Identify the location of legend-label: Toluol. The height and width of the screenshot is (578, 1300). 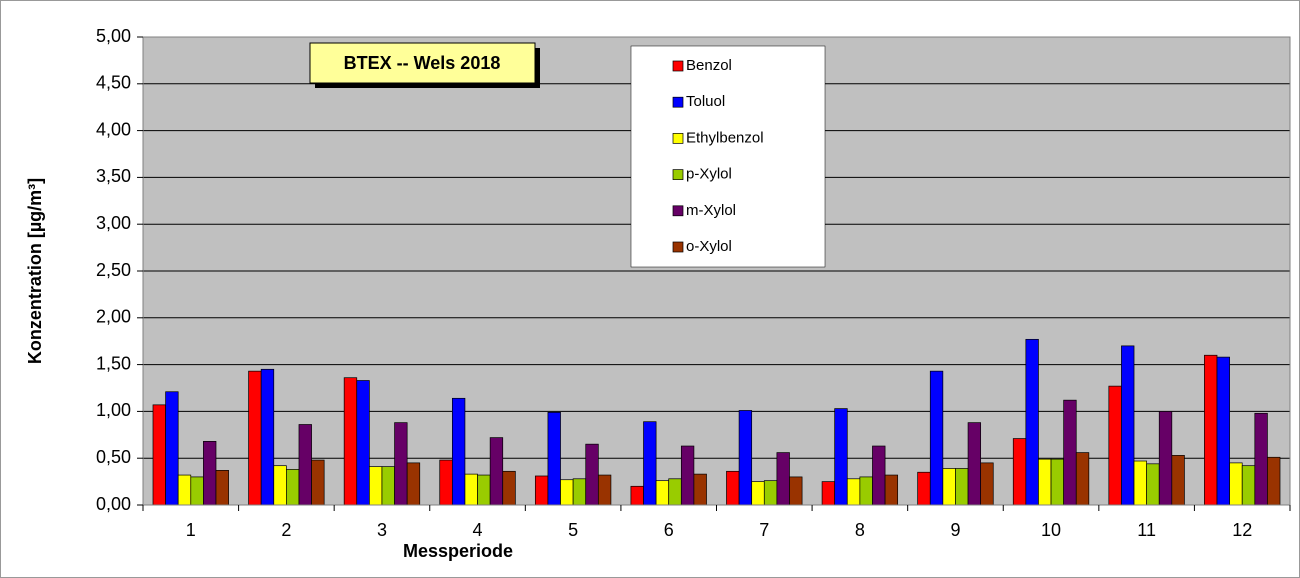
(705, 101).